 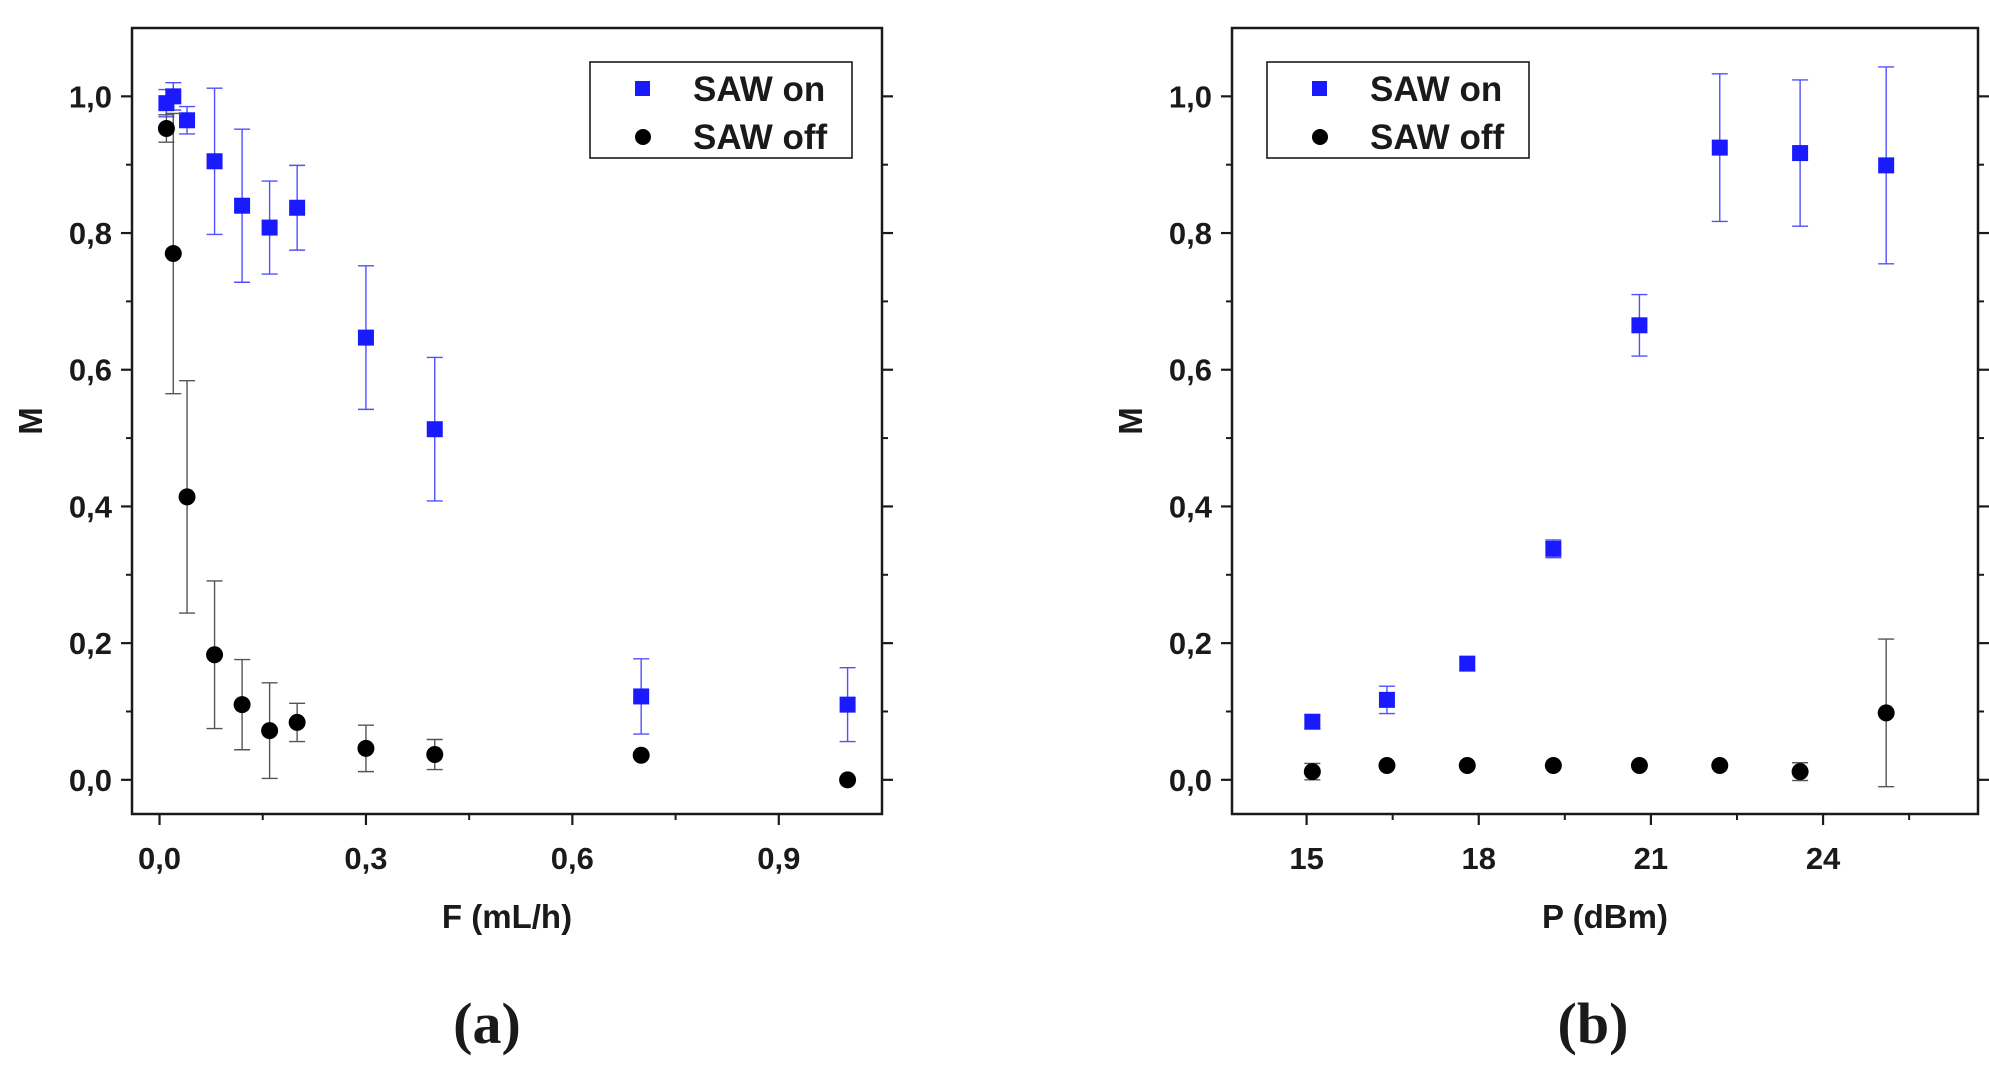 What do you see at coordinates (778, 858) in the screenshot?
I see `panel-a-x-tick-label: 0,9` at bounding box center [778, 858].